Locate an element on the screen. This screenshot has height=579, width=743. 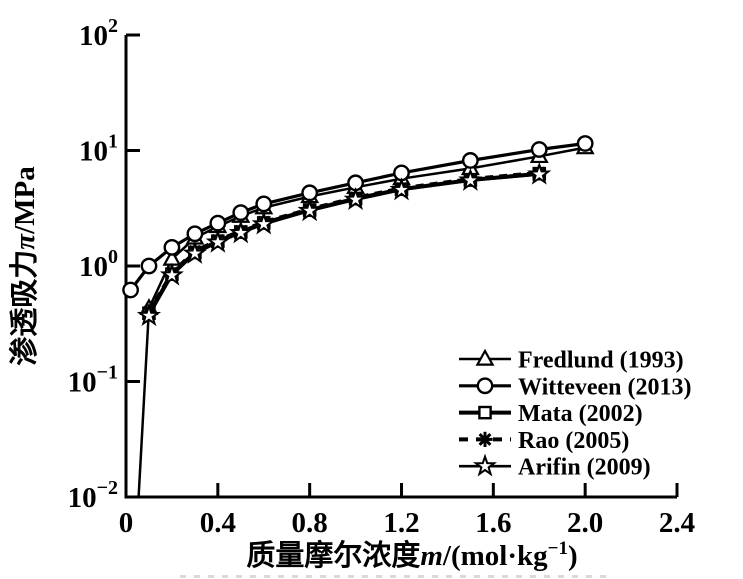
x-tick-label: 0.4 is located at coordinates (218, 523).